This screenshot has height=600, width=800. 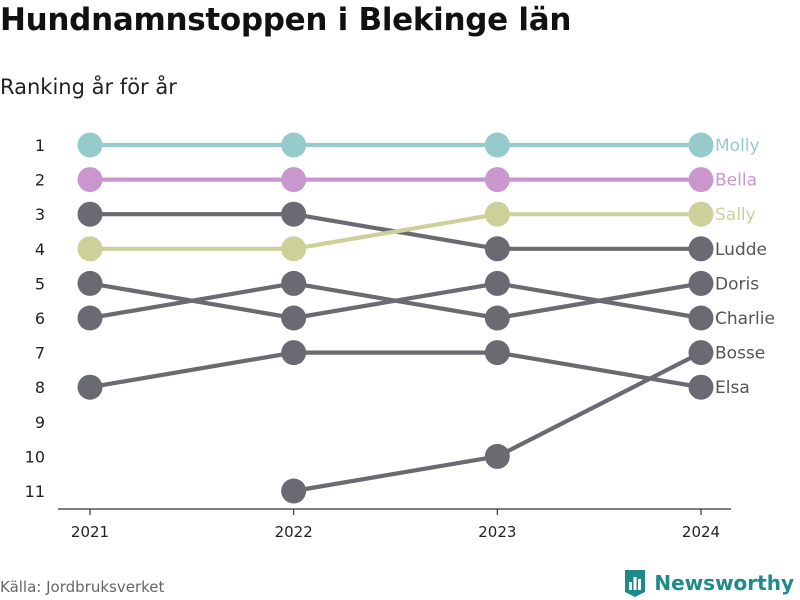 What do you see at coordinates (395, 231) in the screenshot?
I see `series-line-sally` at bounding box center [395, 231].